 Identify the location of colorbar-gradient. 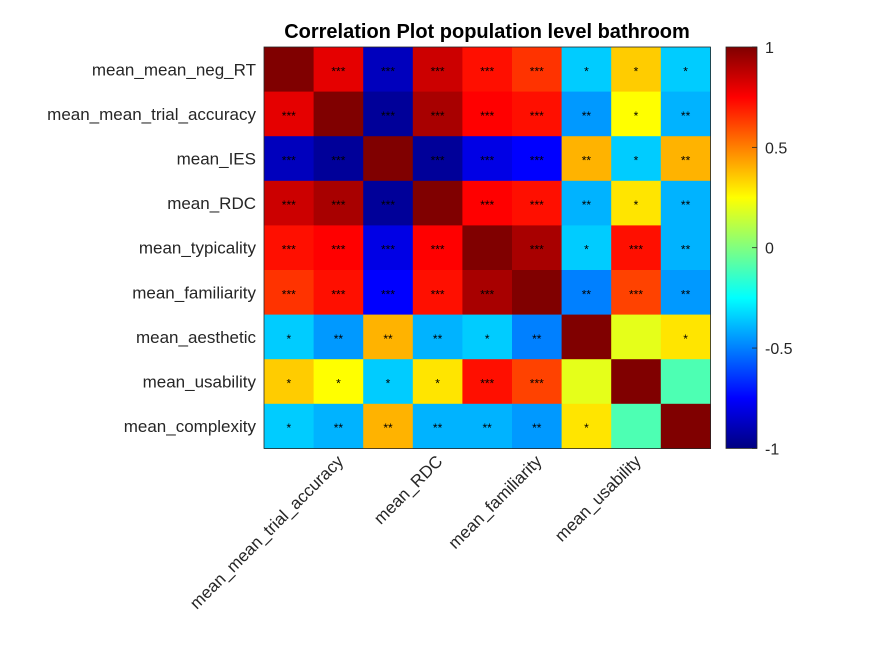
(741, 247).